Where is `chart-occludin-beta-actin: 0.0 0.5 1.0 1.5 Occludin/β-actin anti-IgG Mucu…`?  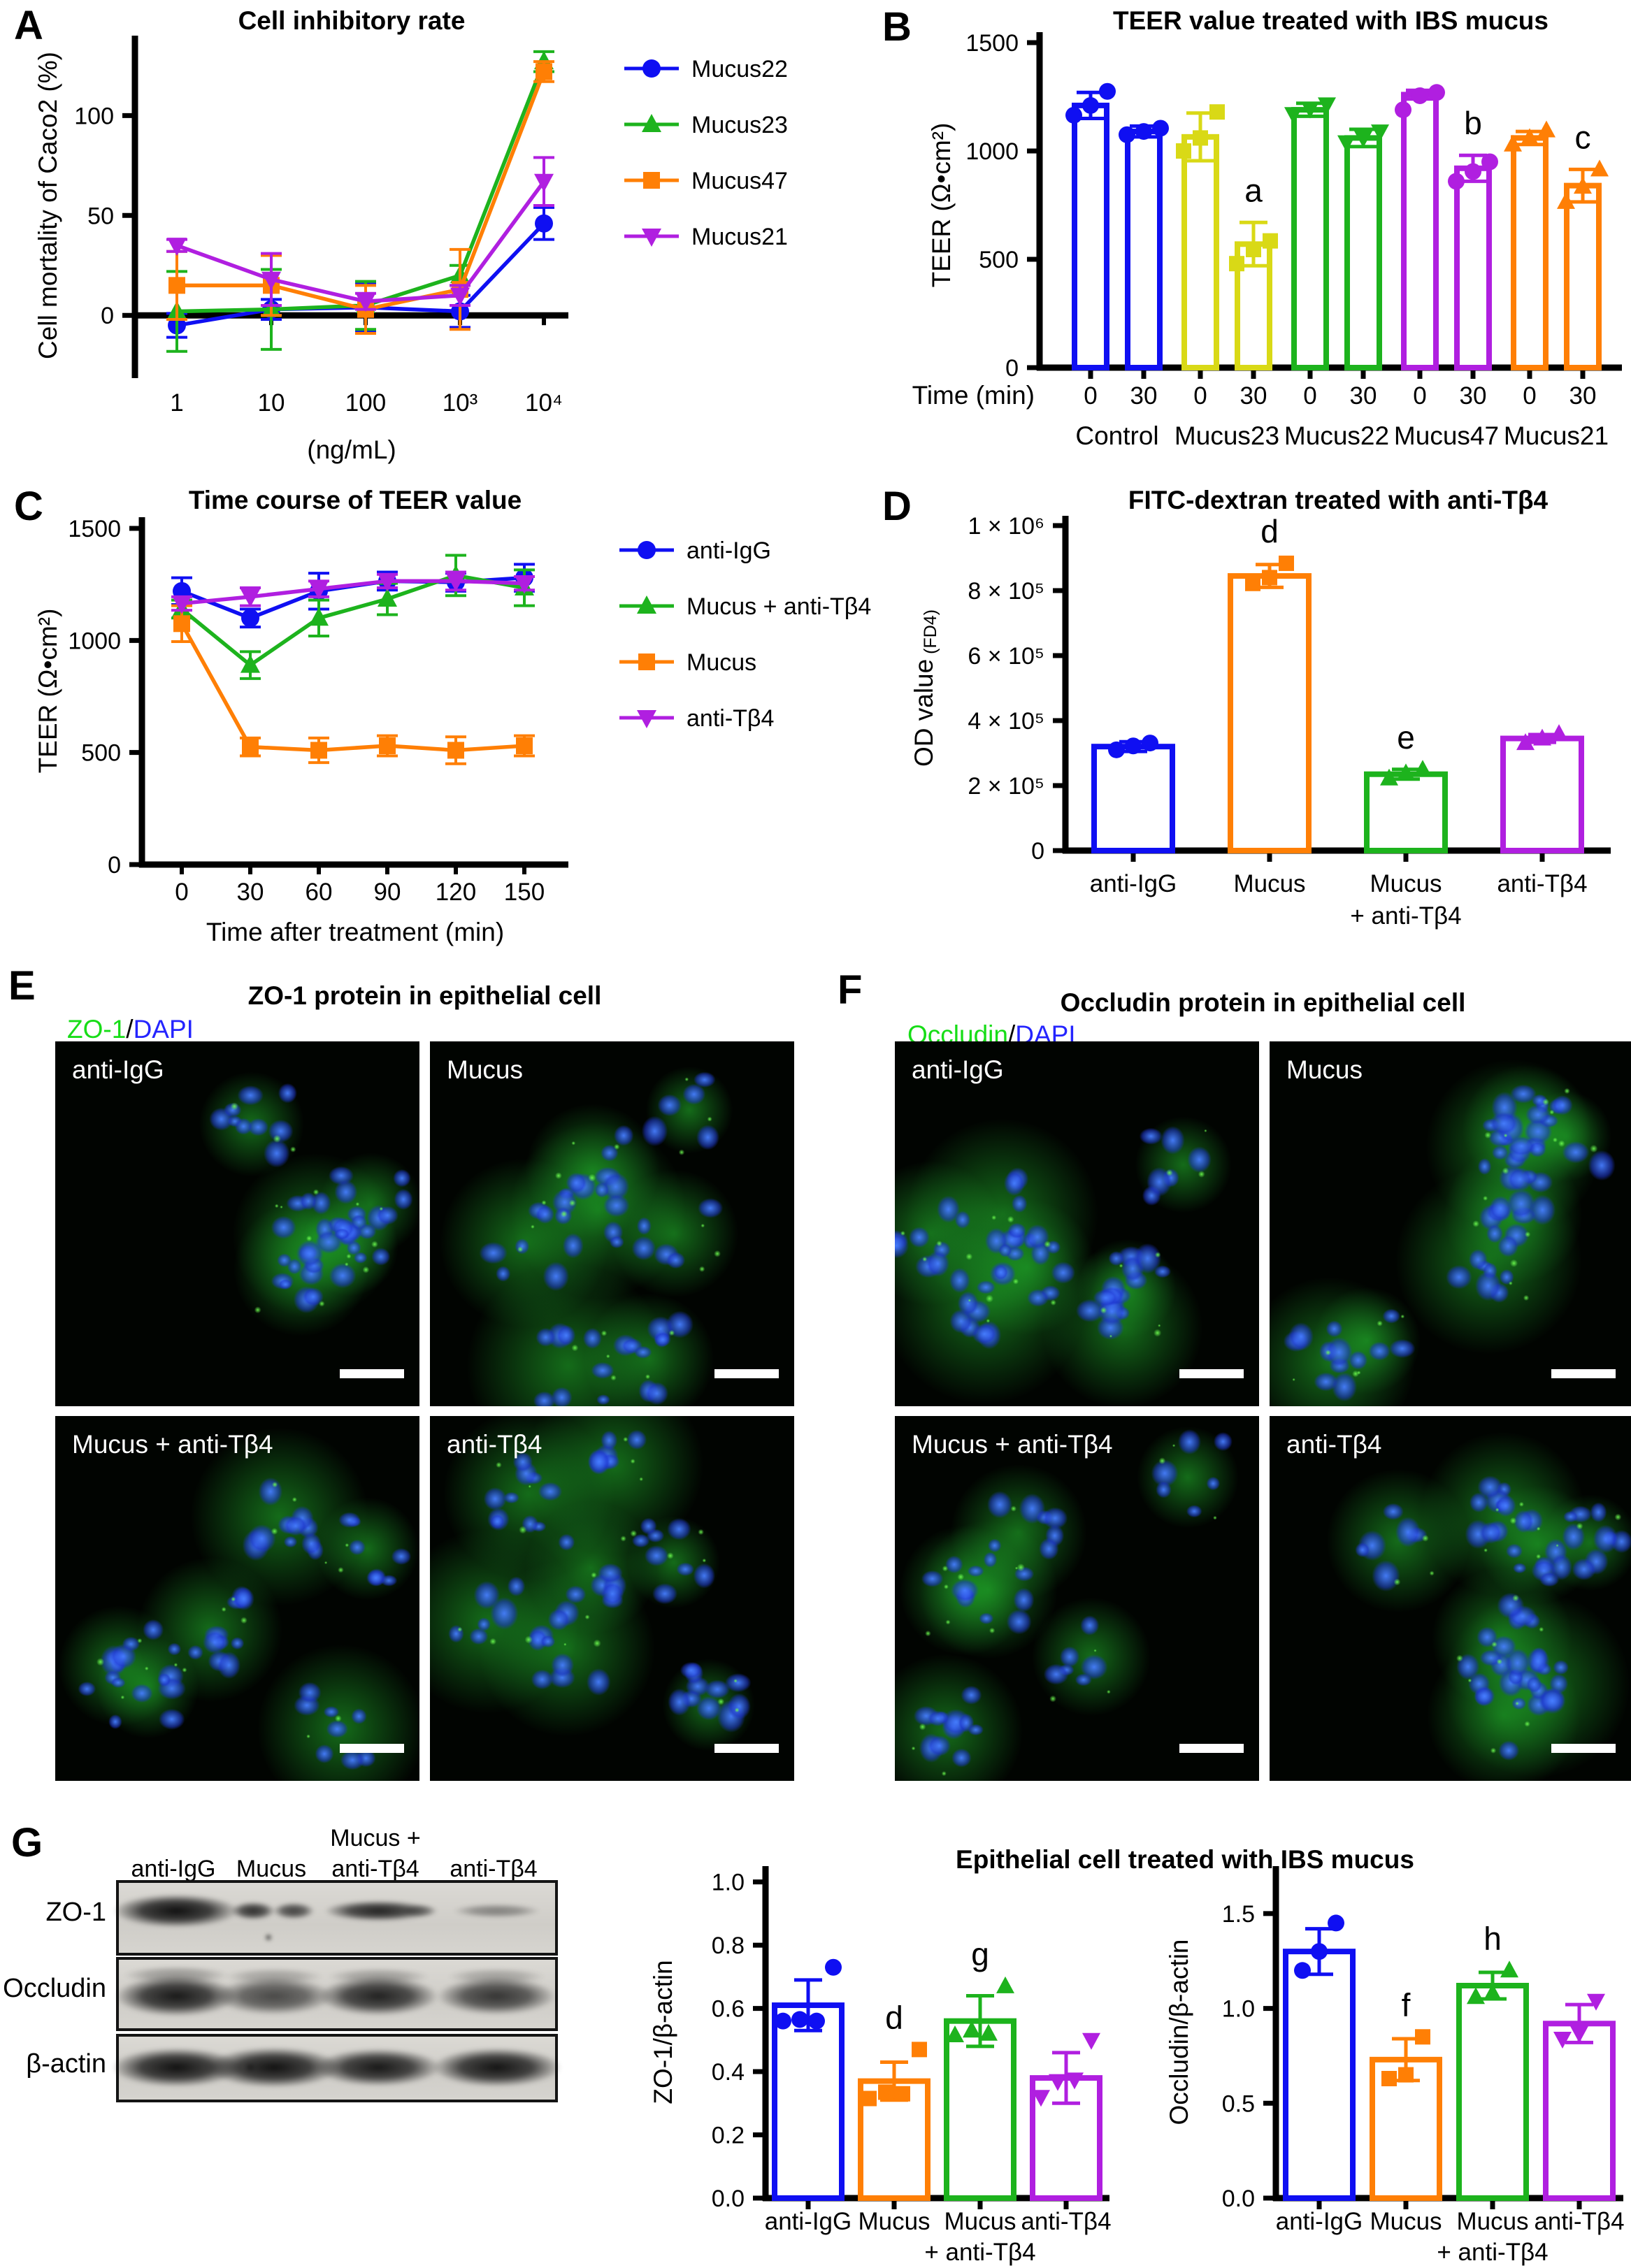 chart-occludin-beta-actin: 0.0 0.5 1.0 1.5 Occludin/β-actin anti-IgG Mucu… is located at coordinates (1385, 2043).